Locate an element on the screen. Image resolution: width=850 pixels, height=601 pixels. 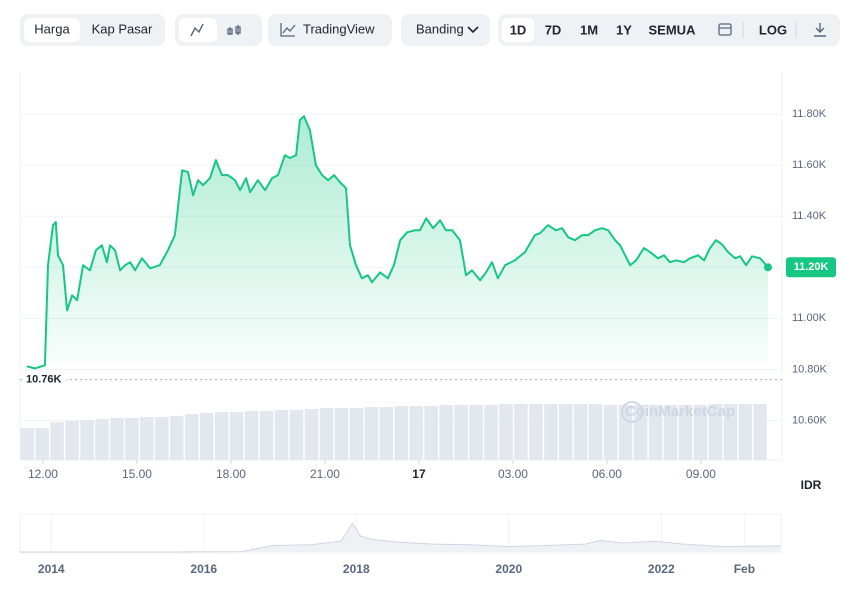
navigator-tick-label: 2020 is located at coordinates (508, 569).